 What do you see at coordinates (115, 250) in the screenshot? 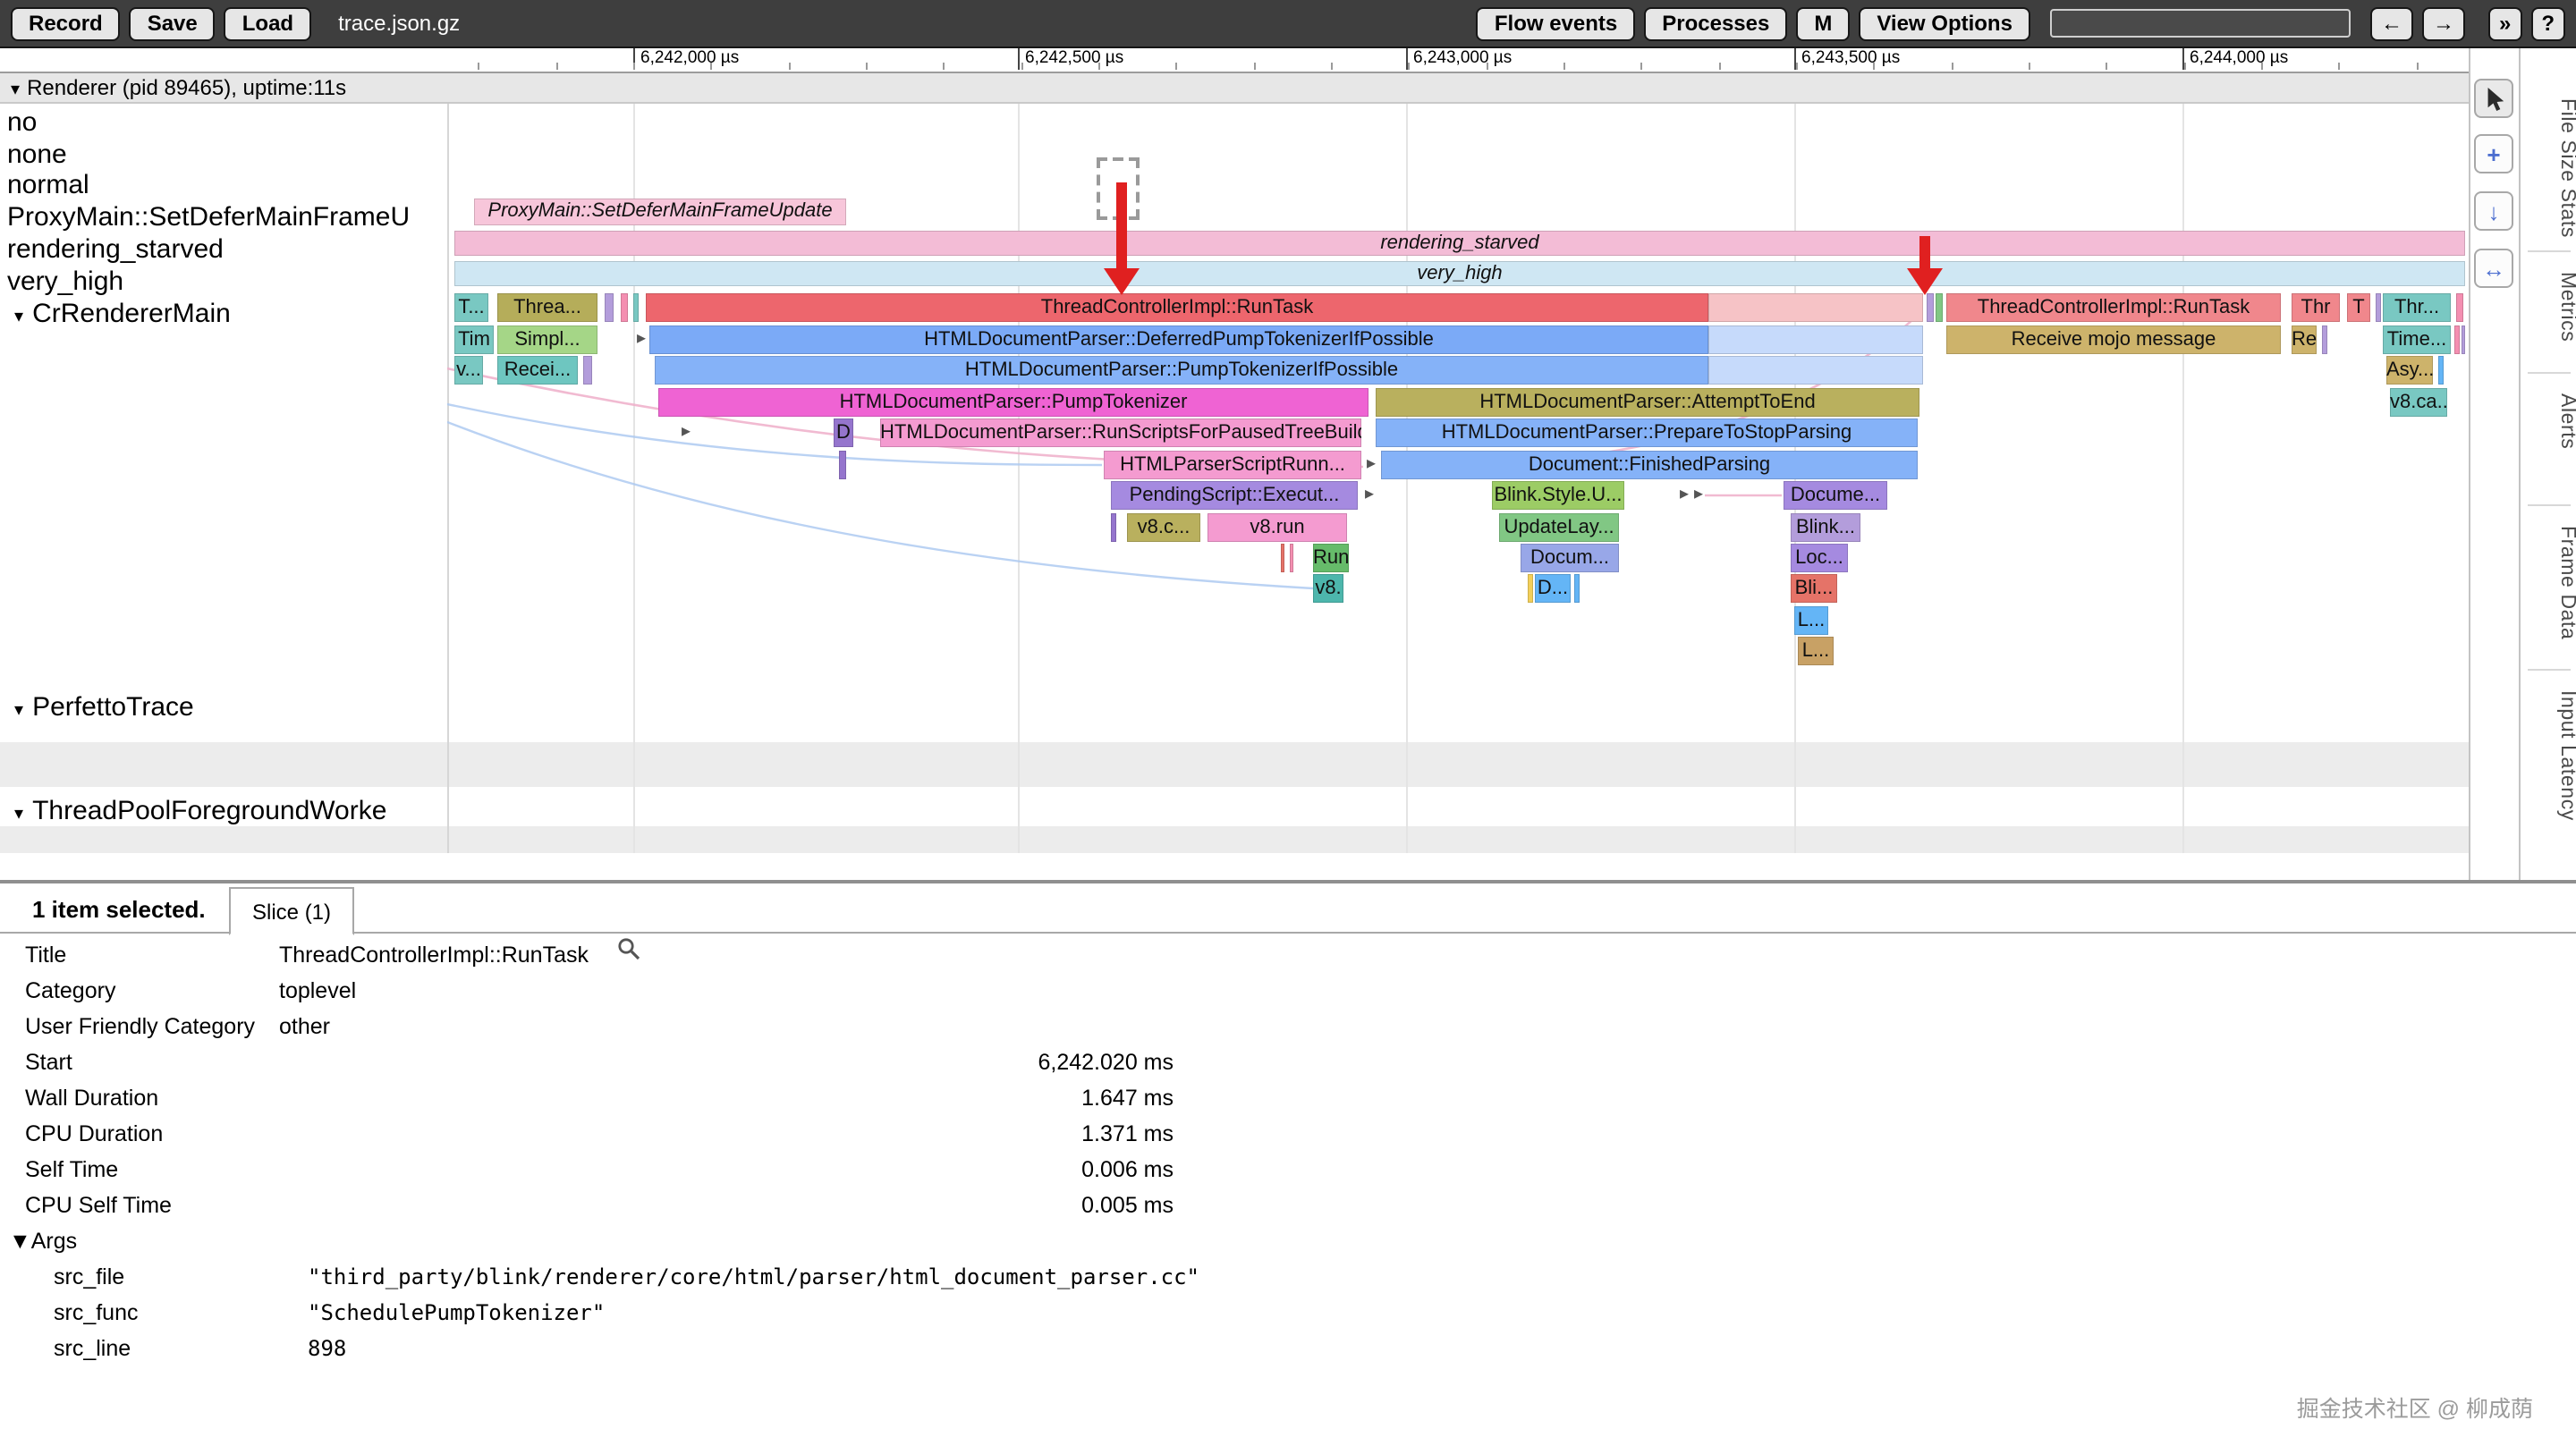
I see `track-label-rendering-starved: rendering_starved` at bounding box center [115, 250].